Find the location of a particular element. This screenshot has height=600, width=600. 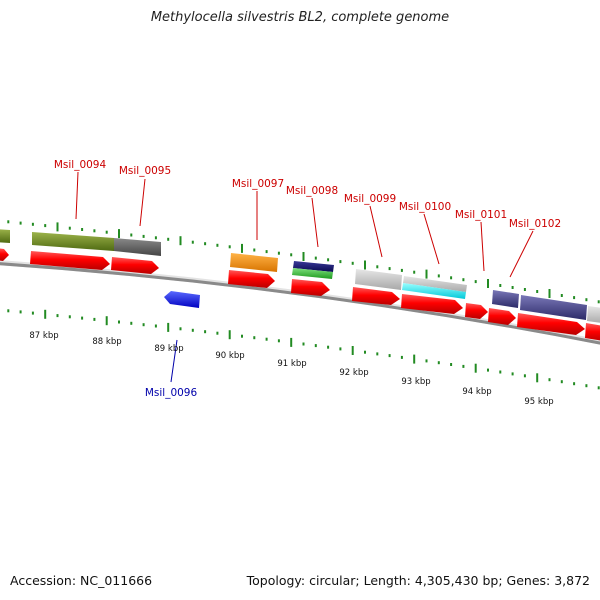

ruler-label-92: 92 kbp is located at coordinates (353, 373).